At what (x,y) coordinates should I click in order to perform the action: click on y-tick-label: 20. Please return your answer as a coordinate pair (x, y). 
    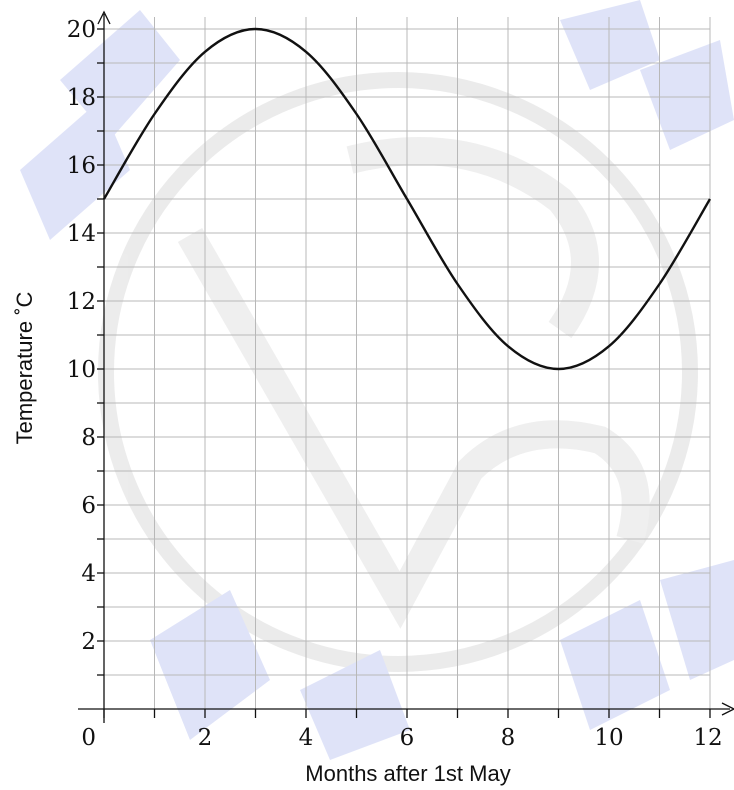
    Looking at the image, I should click on (81, 30).